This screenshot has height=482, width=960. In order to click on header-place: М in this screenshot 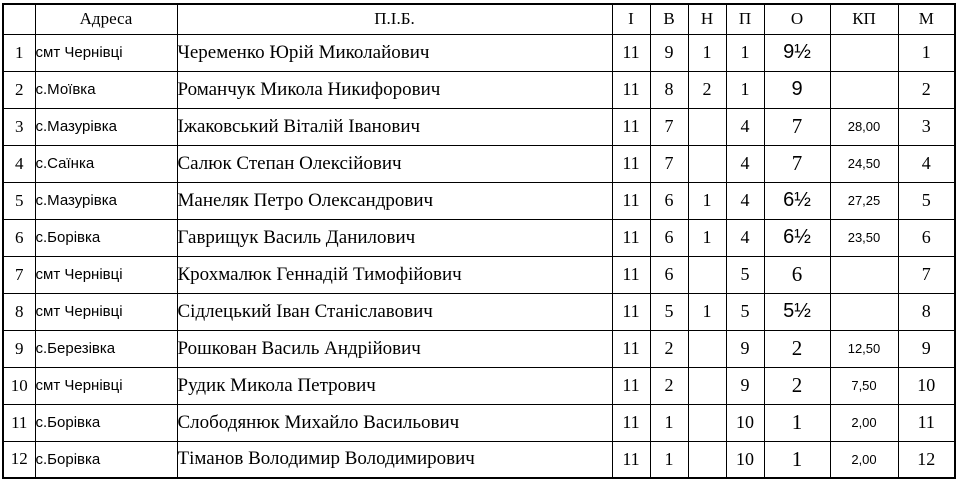, I will do `click(926, 19)`.